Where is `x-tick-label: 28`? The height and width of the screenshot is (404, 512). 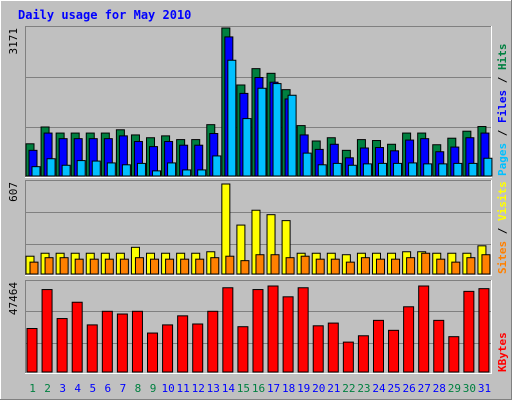 x-tick-label: 28 is located at coordinates (439, 388).